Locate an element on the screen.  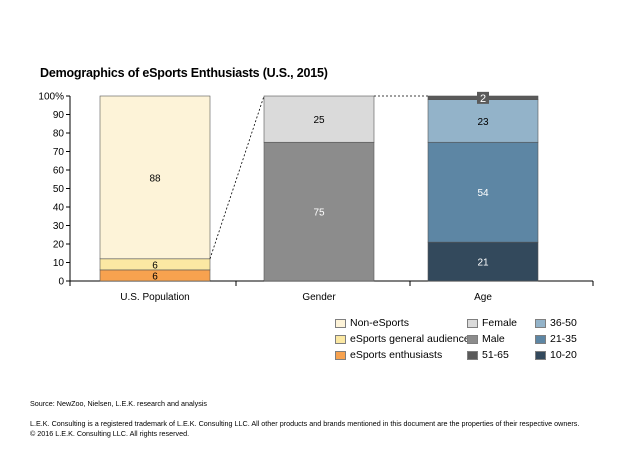
legend-item-male: Male is located at coordinates (492, 339).